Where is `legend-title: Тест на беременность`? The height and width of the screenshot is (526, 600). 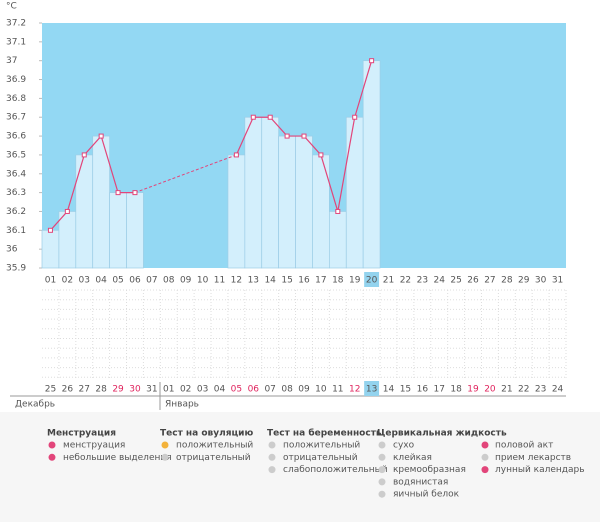 legend-title: Тест на беременность is located at coordinates (324, 433).